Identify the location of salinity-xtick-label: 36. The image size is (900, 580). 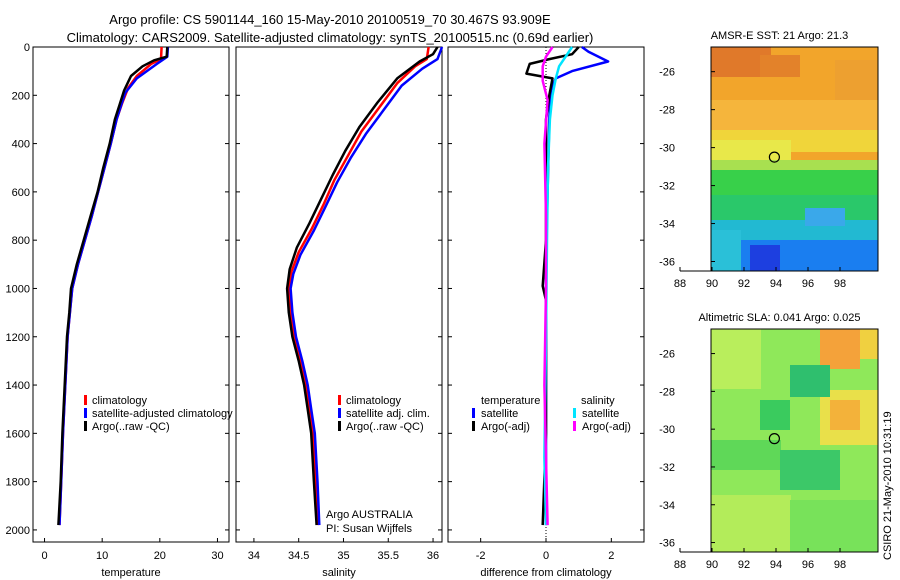
(433, 556).